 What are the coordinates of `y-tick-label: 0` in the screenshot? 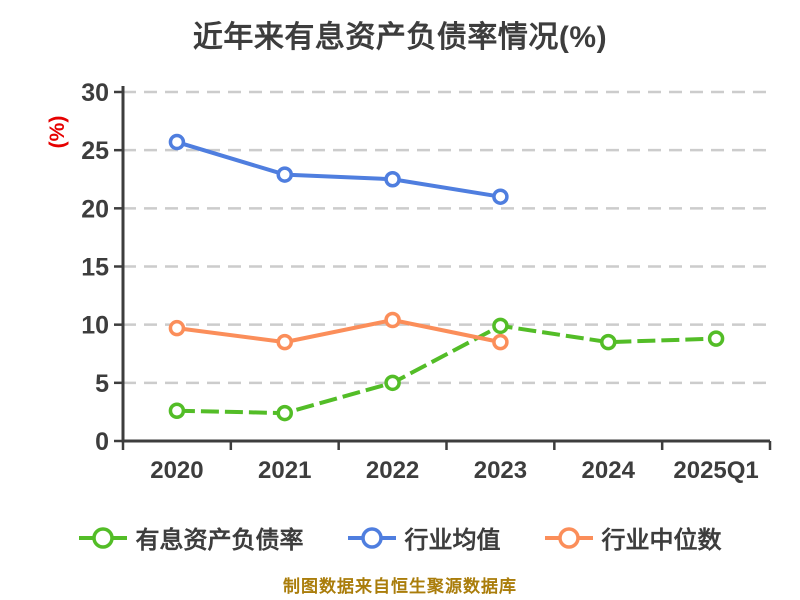 It's located at (102, 442).